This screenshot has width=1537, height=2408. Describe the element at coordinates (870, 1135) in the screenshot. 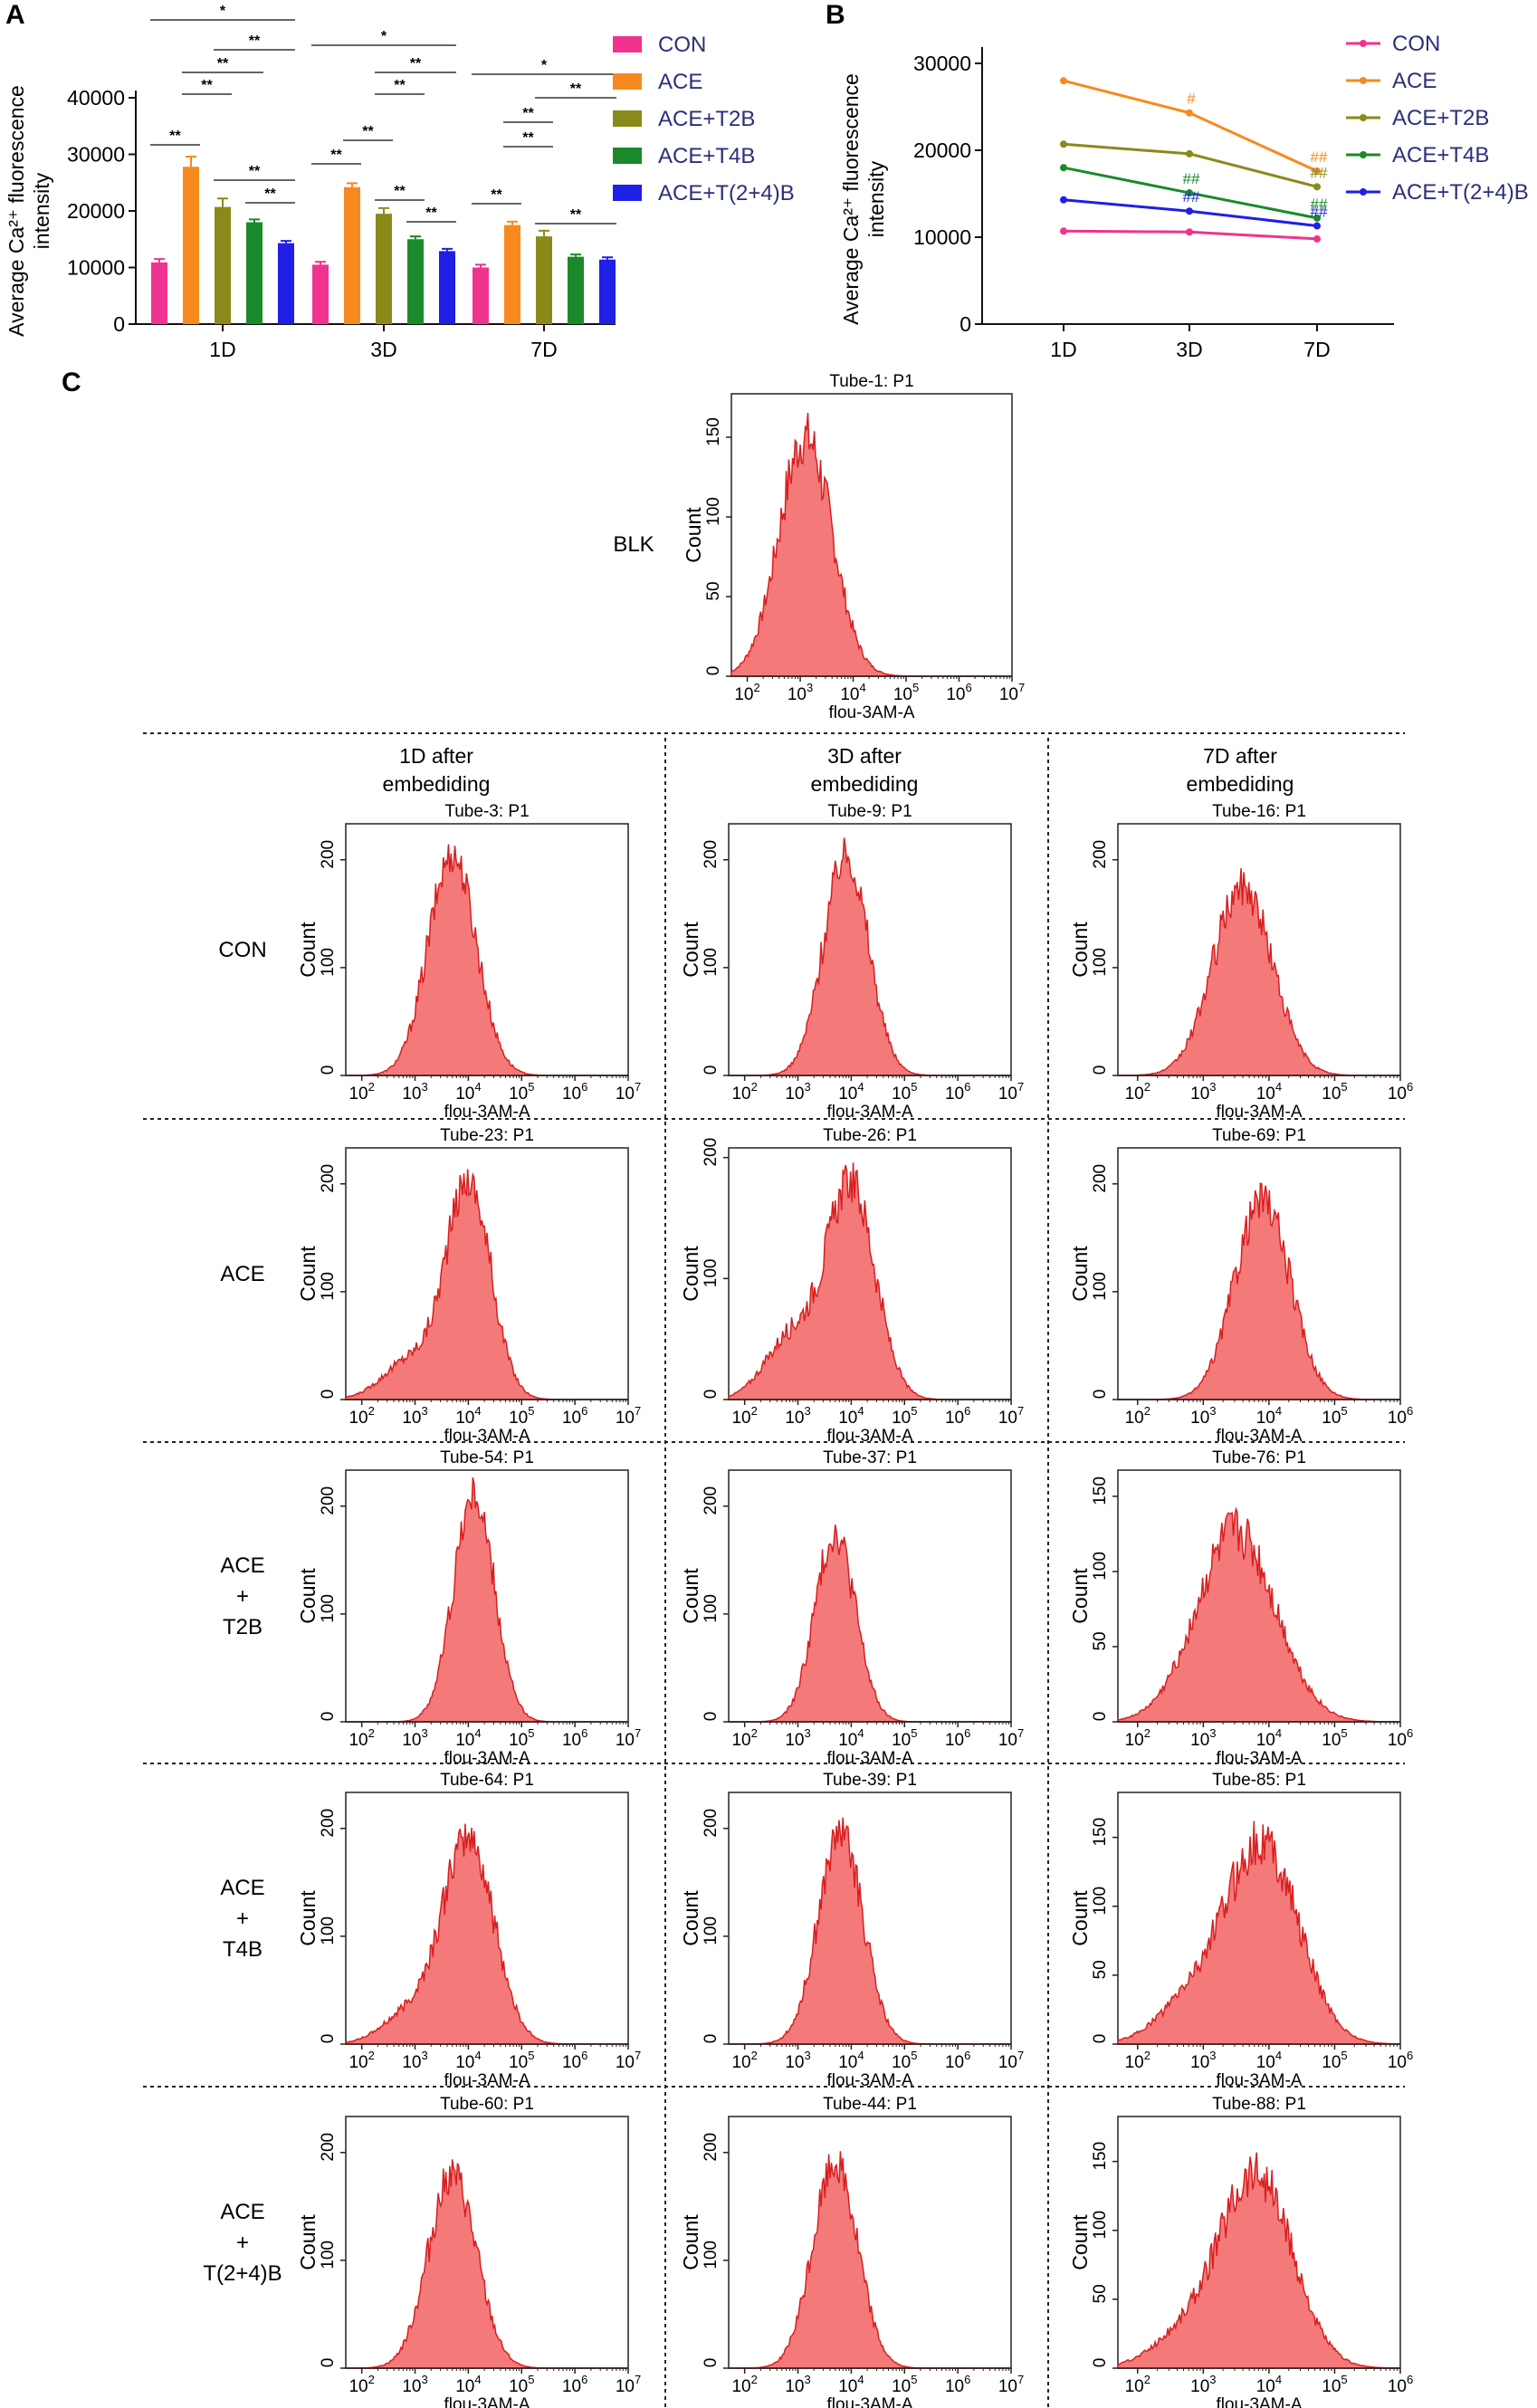

I see `histogram-title: Tube-26: P1` at that location.